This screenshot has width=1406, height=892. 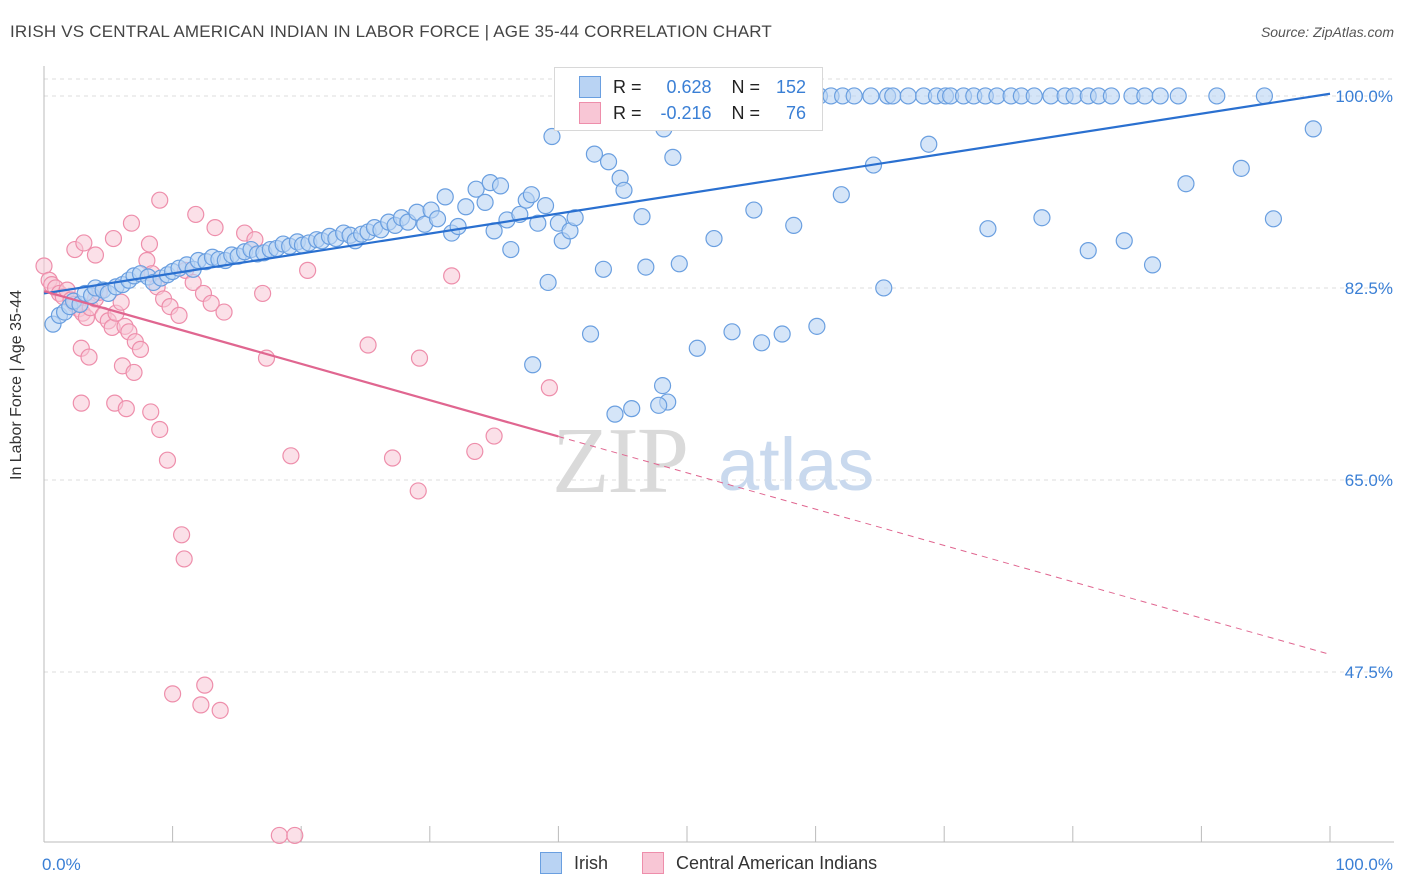 I want to click on legend-item-irish: Irish, so click(x=574, y=863).